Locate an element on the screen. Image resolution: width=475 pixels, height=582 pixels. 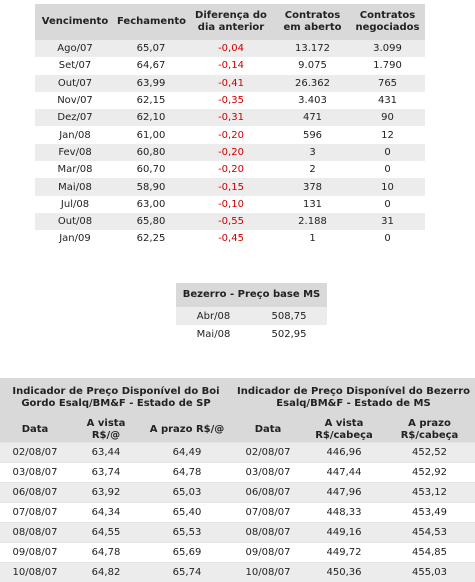
table-cell: 447,96 is located at coordinates (344, 493).